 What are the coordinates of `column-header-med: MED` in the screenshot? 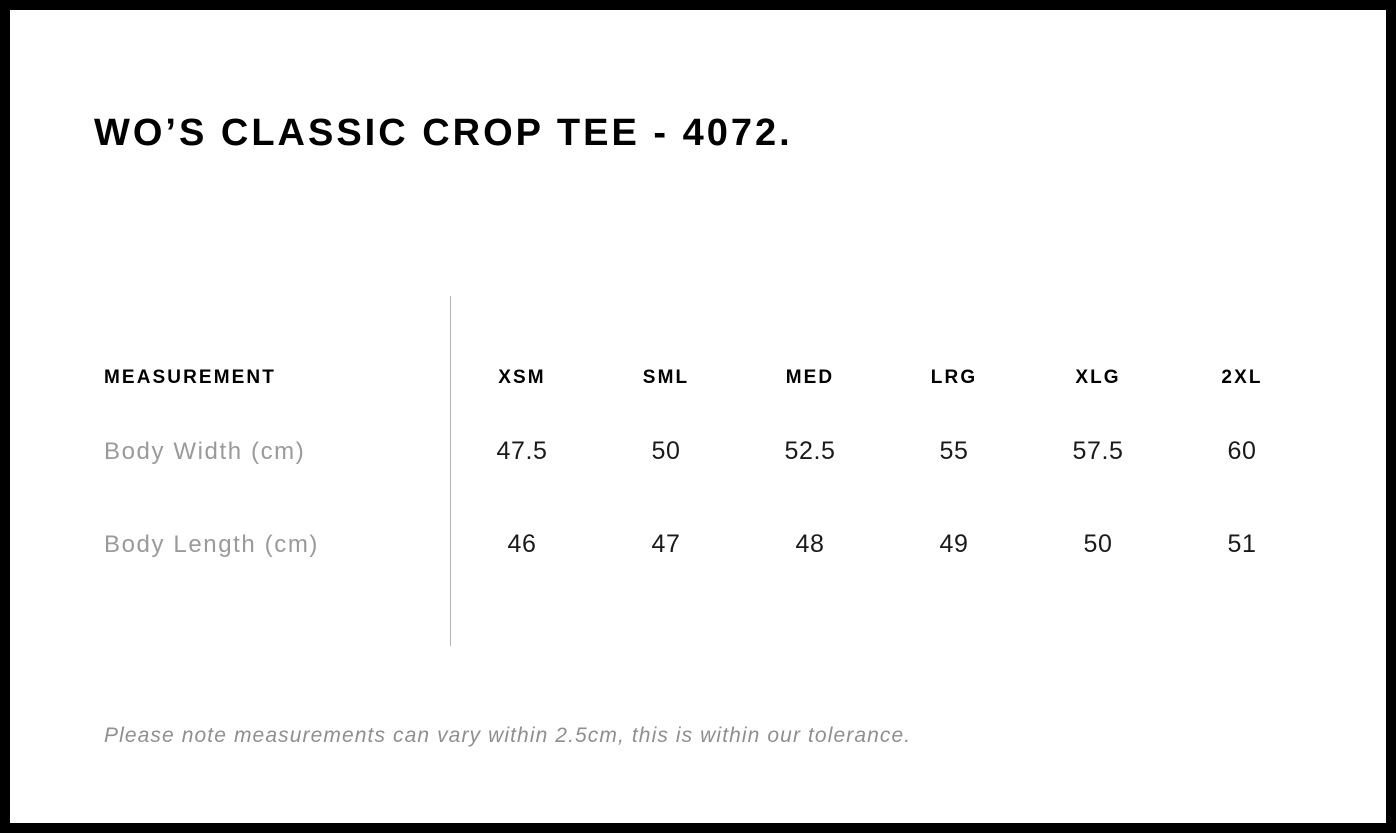 It's located at (810, 377).